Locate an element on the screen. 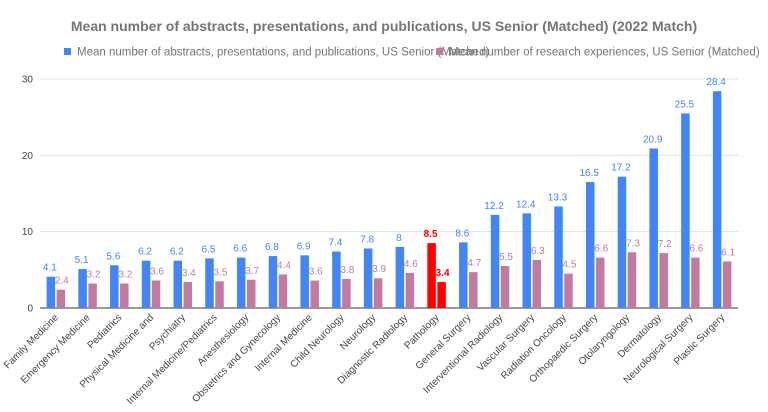 Image resolution: width=768 pixels, height=412 pixels. data-label-series-1: 6.9 is located at coordinates (304, 246).